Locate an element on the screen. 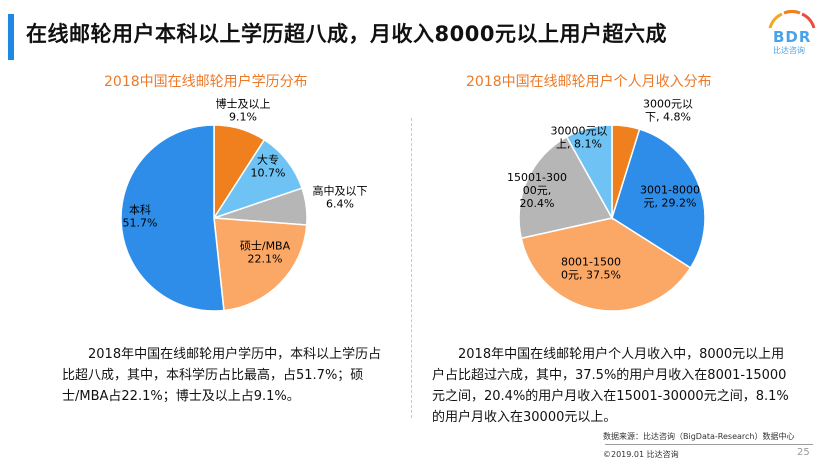 The height and width of the screenshot is (465, 822). chart-title-income: 2018中国在线邮轮用户个人月收入分布 is located at coordinates (589, 82).